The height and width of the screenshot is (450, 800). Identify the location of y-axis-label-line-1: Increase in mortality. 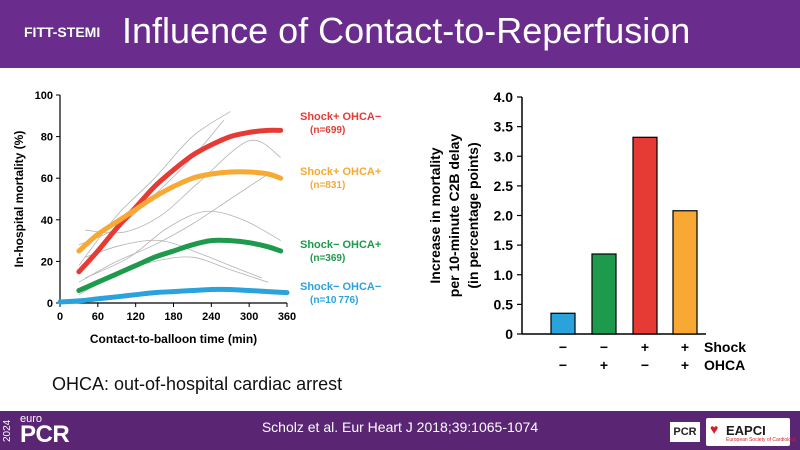
(435, 215).